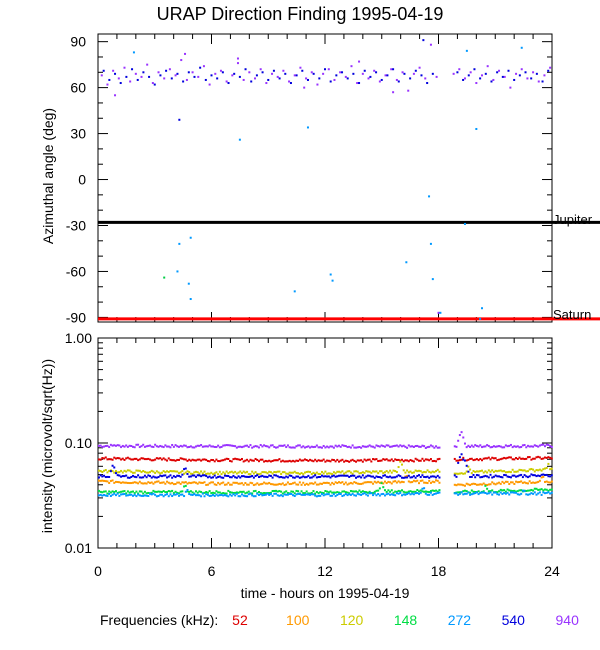 Image resolution: width=600 pixels, height=650 pixels. I want to click on y-tick-label: 0.10, so click(78, 443).